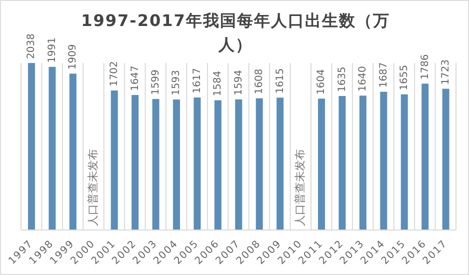 Image resolution: width=469 pixels, height=275 pixels. Describe the element at coordinates (425, 67) in the screenshot. I see `data-label: 1786` at that location.